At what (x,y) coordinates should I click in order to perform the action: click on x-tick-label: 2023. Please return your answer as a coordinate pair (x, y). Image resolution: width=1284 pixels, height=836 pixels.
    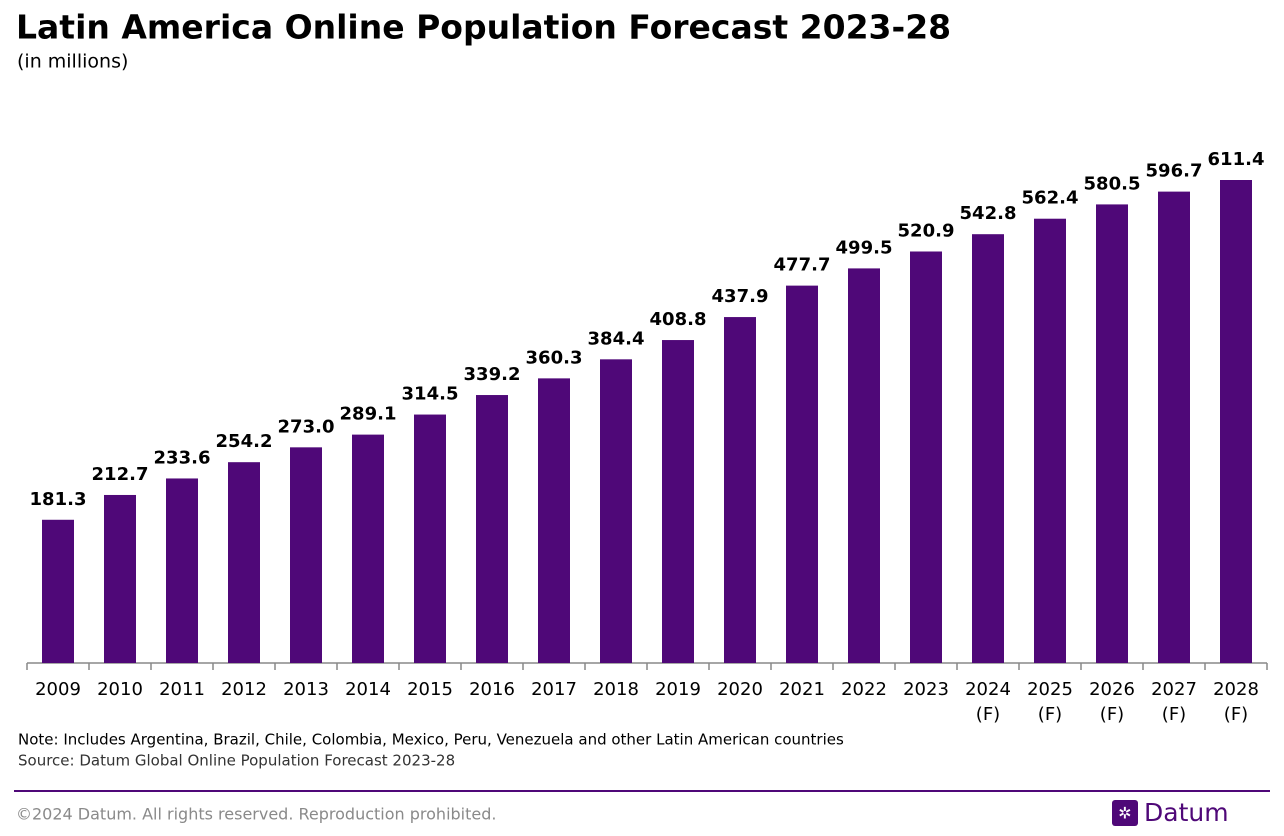
    Looking at the image, I should click on (926, 689).